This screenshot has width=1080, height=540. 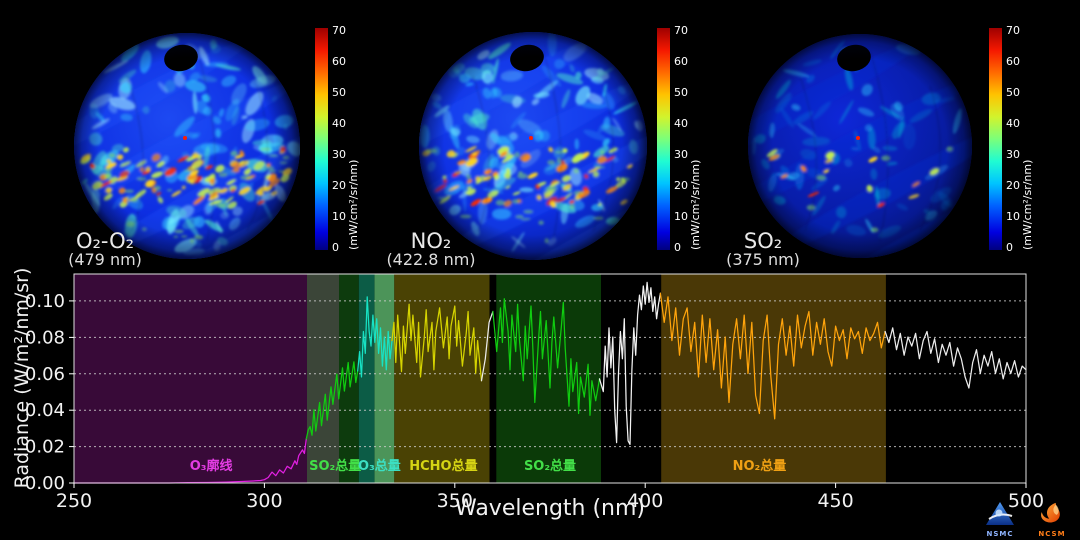 What do you see at coordinates (264, 501) in the screenshot?
I see `x-tick-label: 300` at bounding box center [264, 501].